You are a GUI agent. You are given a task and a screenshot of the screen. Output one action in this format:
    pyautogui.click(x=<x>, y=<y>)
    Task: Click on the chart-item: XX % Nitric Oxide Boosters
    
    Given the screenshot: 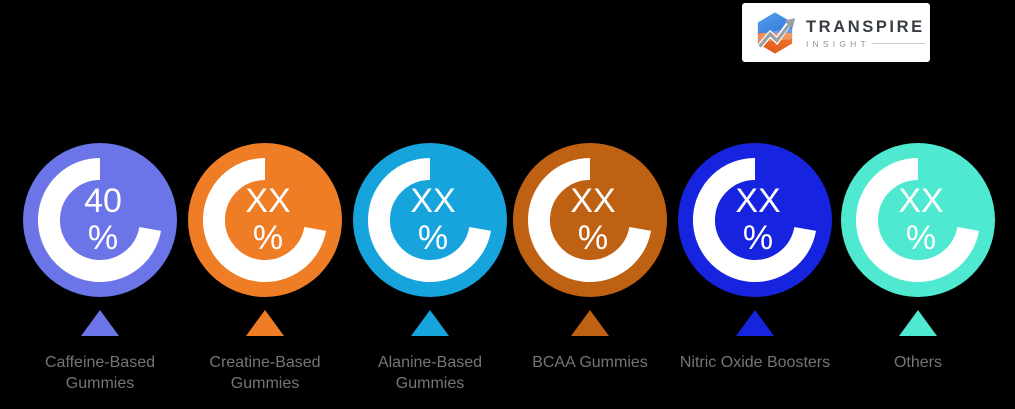 What is the action you would take?
    pyautogui.click(x=755, y=258)
    